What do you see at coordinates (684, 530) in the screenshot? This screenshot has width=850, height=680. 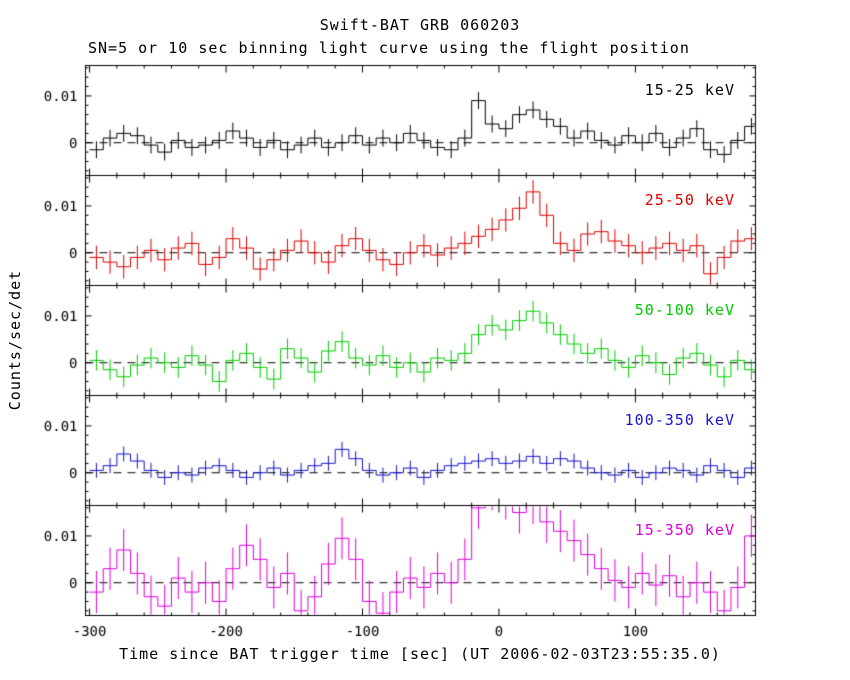 I see `band-label-15-350-kev: 15-350 keV` at bounding box center [684, 530].